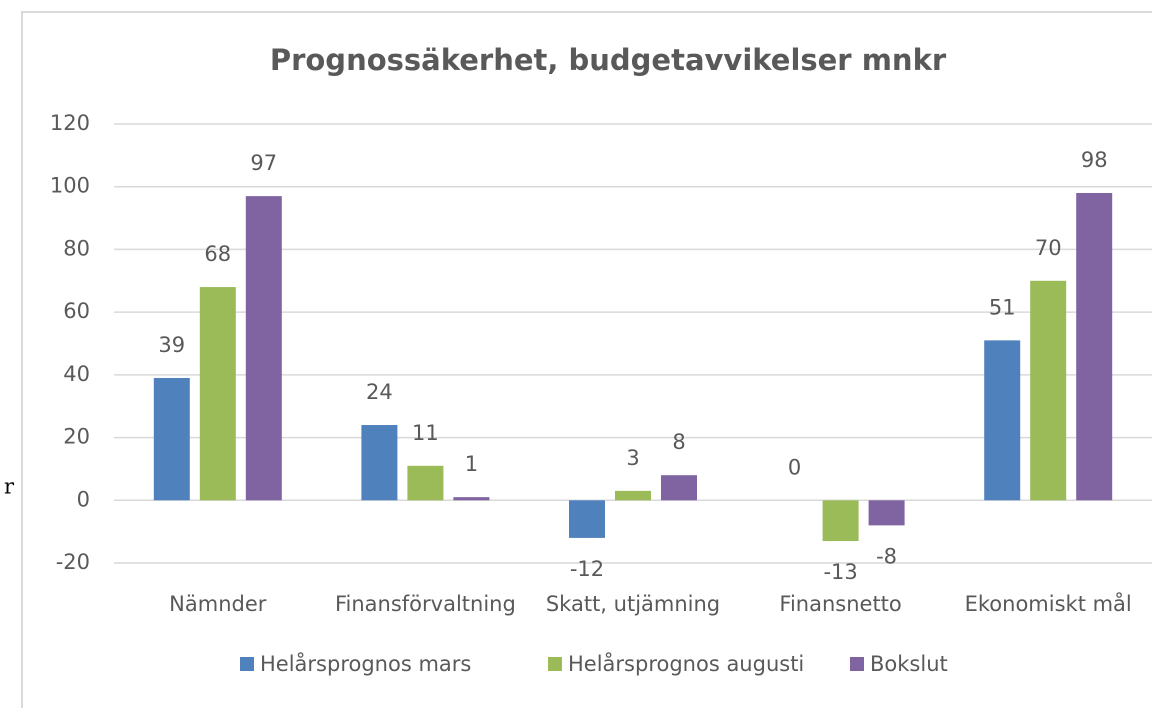 This screenshot has height=708, width=1152. Describe the element at coordinates (76, 437) in the screenshot. I see `y-tick-label: 20` at that location.